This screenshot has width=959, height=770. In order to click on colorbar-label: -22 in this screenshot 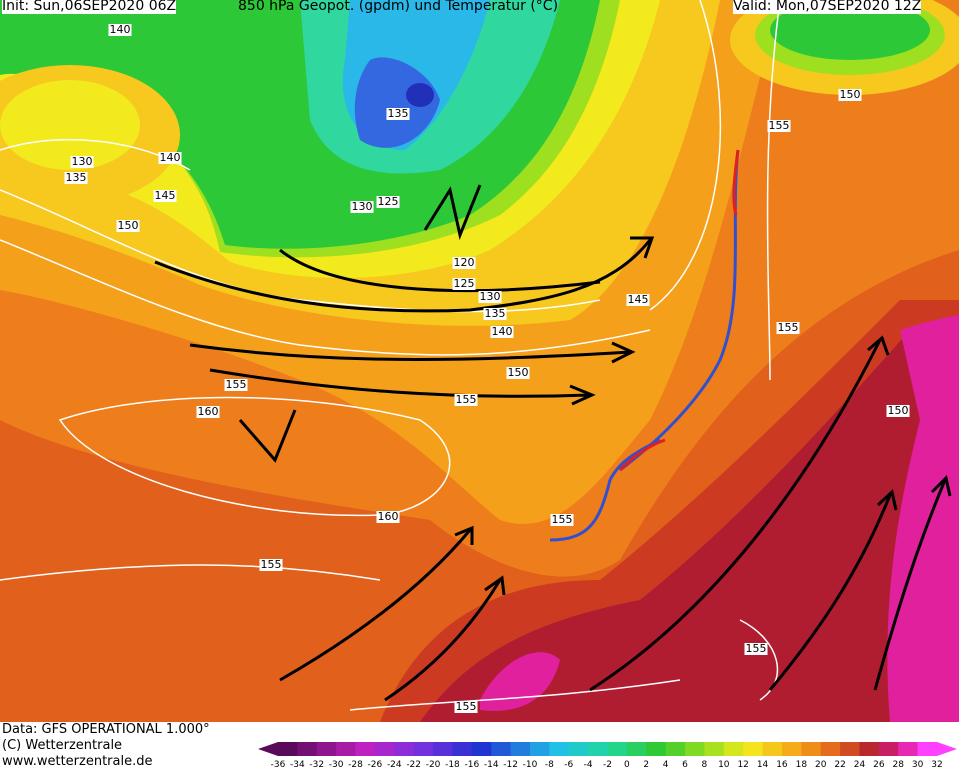, I will do `click(413, 765)`.